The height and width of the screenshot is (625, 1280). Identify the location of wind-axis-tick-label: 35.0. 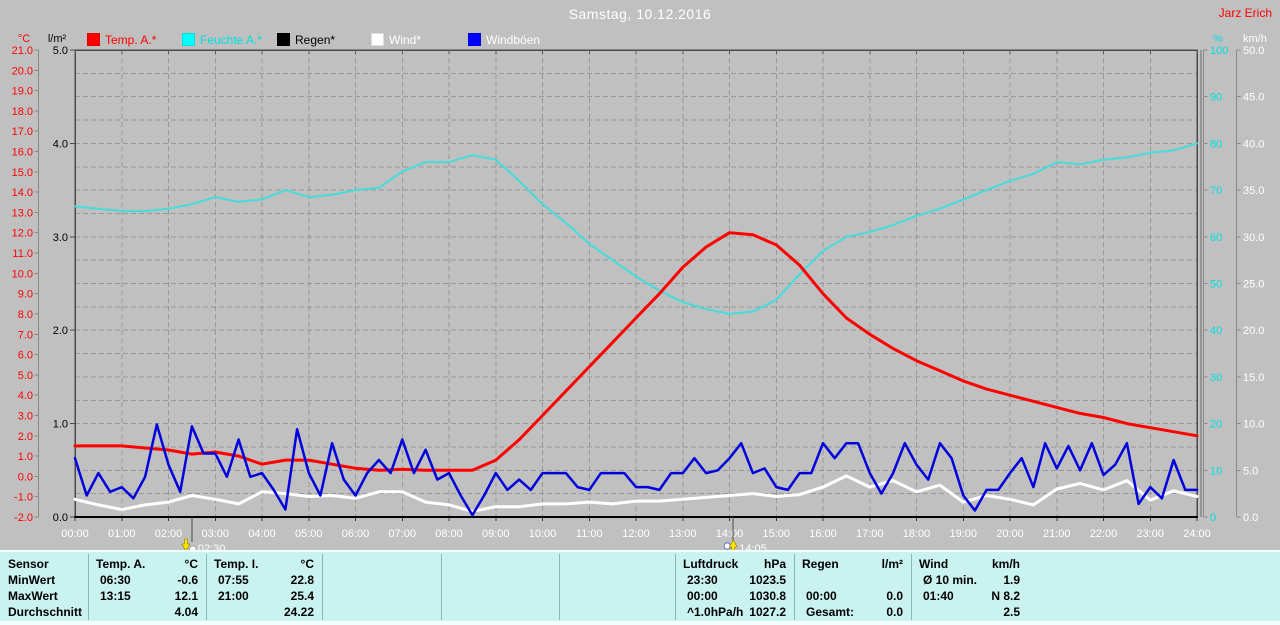
(1253, 191).